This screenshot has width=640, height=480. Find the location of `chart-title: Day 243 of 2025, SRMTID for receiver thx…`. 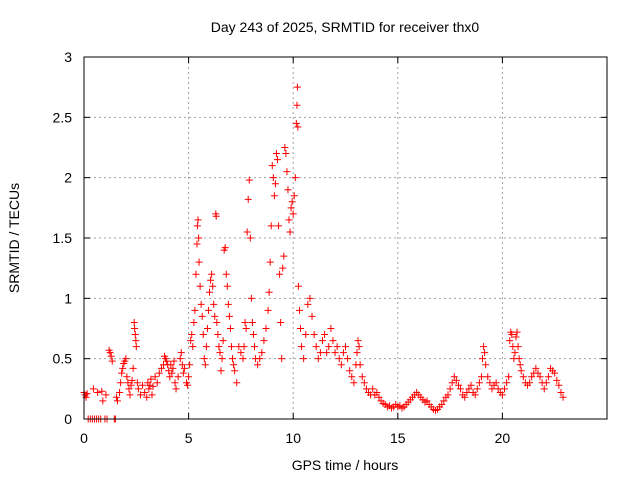

chart-title: Day 243 of 2025, SRMTID for receiver thx… is located at coordinates (345, 27).